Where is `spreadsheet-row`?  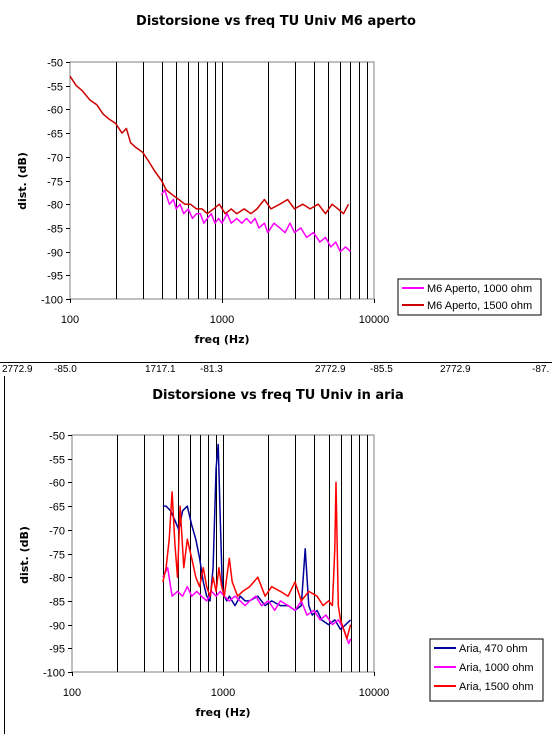 spreadsheet-row is located at coordinates (276, 367).